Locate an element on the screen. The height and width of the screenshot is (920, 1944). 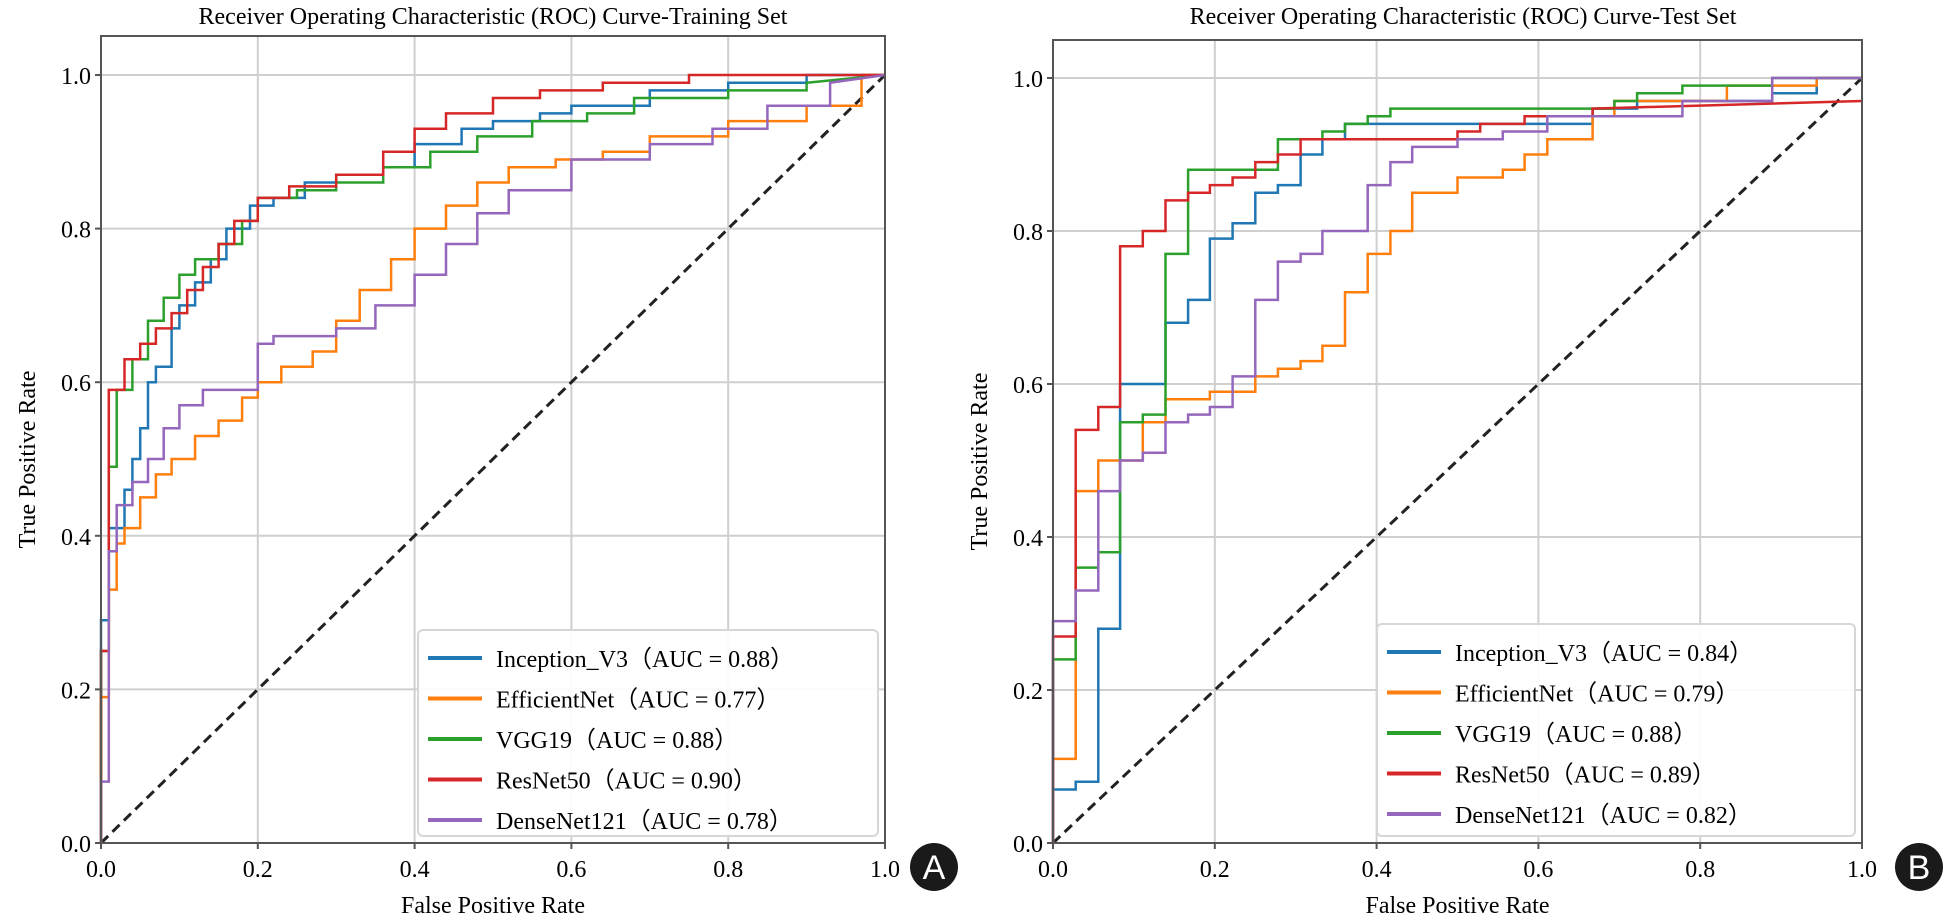
legend-label: ResNet50（AUC = 0.89） is located at coordinates (1585, 776).